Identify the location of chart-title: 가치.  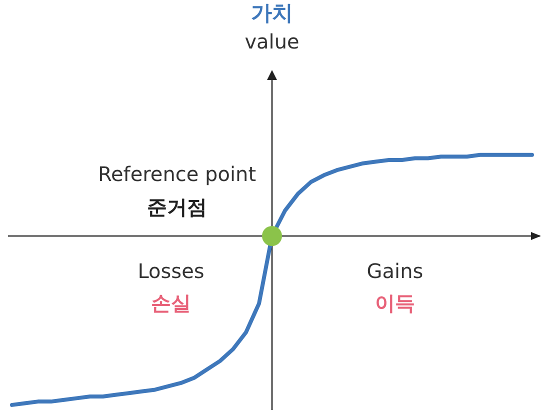
(272, 13).